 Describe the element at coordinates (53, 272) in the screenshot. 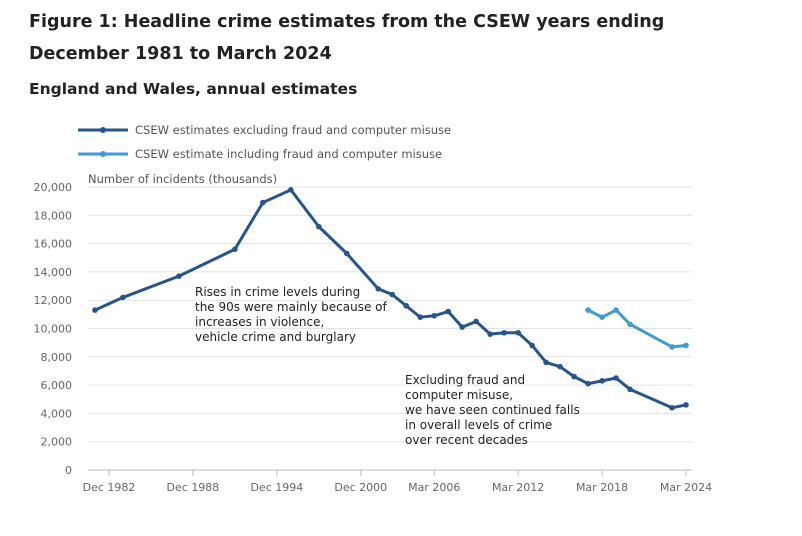

I see `y-tick-label: 14,000` at that location.